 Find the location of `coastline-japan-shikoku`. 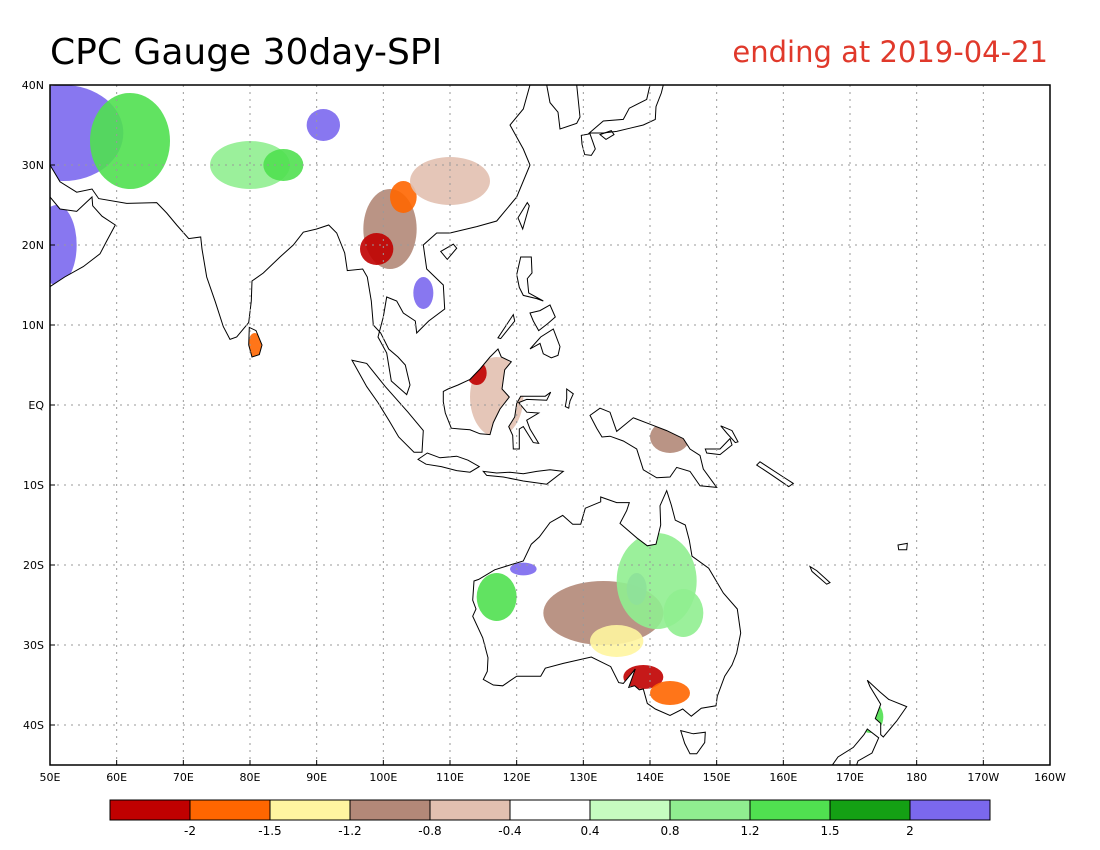

coastline-japan-shikoku is located at coordinates (606, 135).